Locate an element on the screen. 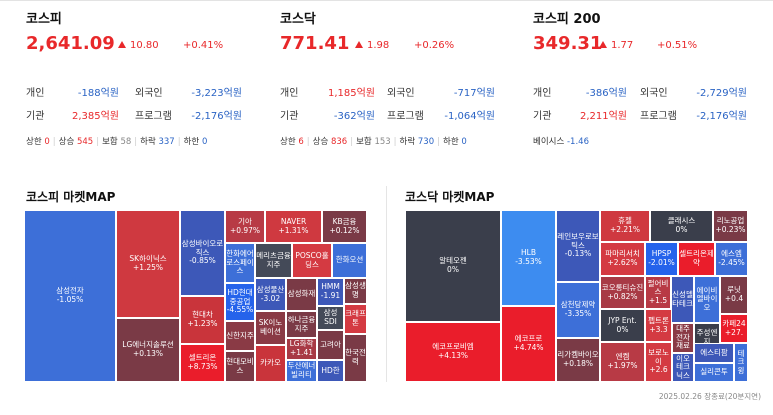 This screenshot has height=415, width=773. treemap-tile: HMM -1.91 is located at coordinates (330, 292).